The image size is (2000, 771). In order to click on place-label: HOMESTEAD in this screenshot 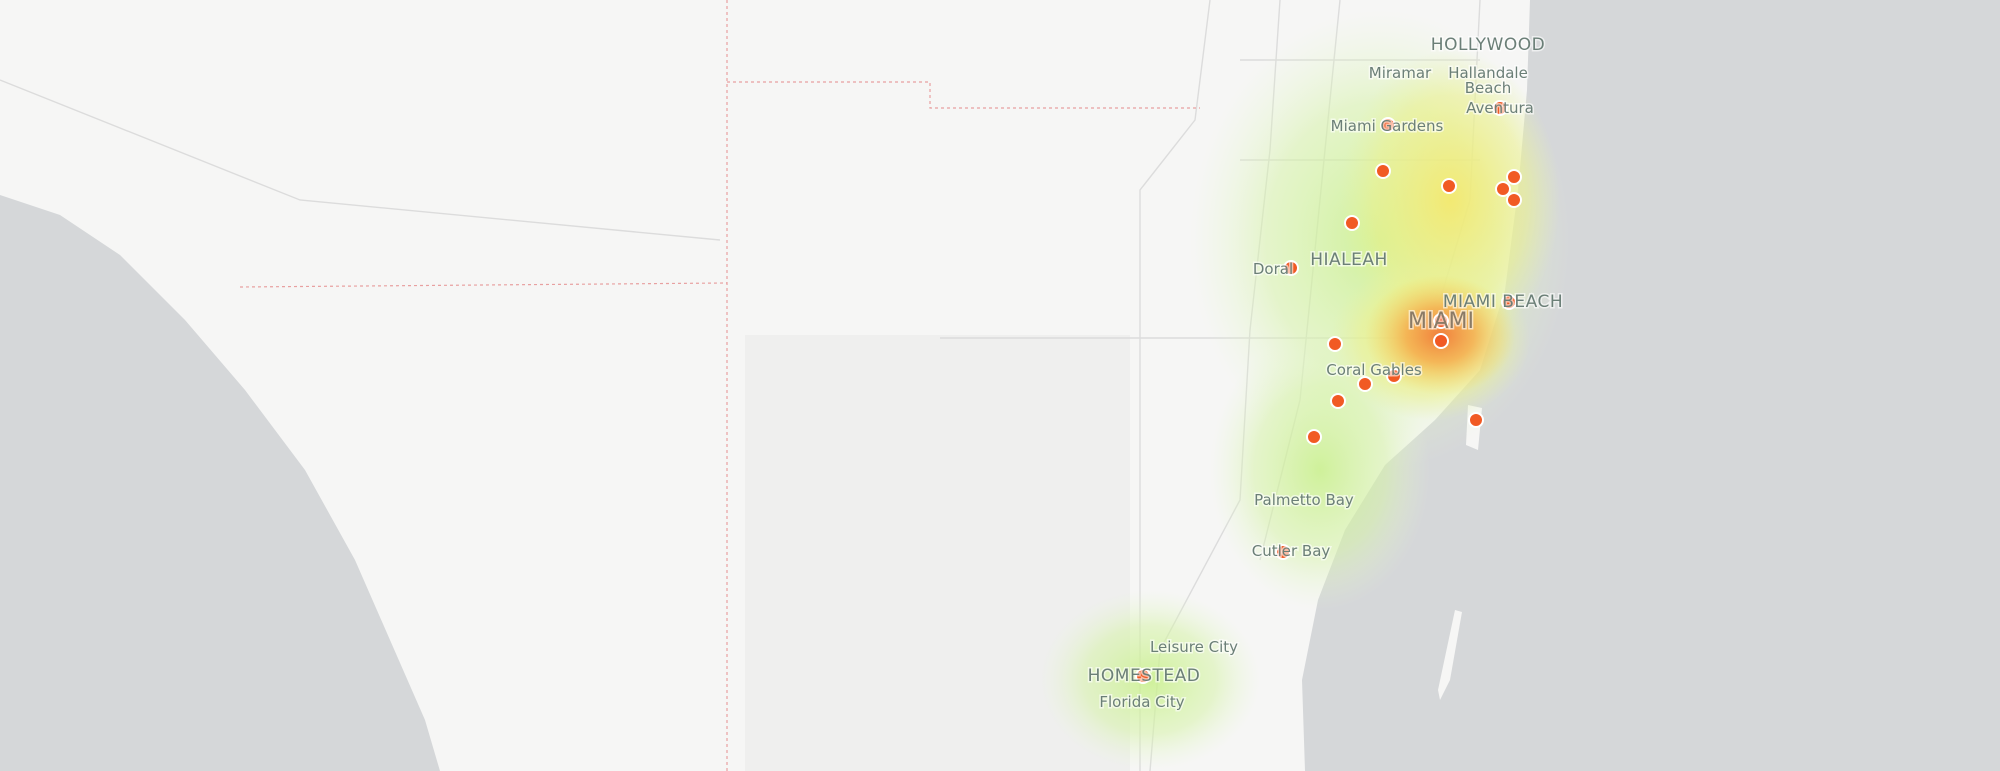, I will do `click(1144, 676)`.